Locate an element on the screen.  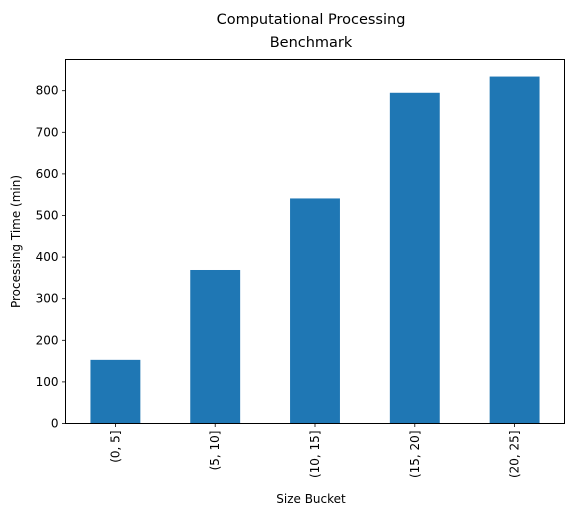
x-tick-label-4: (20, 25] is located at coordinates (515, 455).